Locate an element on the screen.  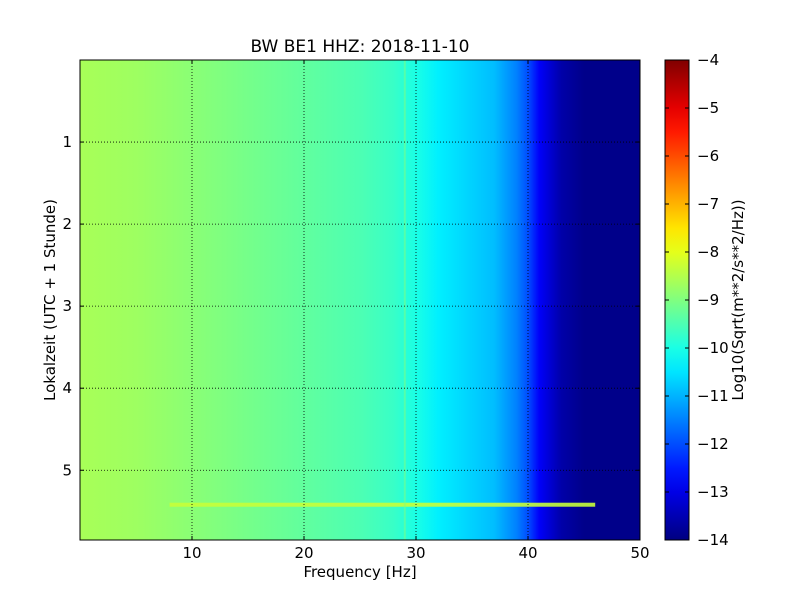
colorbar-tick-label: −4 is located at coordinates (708, 60).